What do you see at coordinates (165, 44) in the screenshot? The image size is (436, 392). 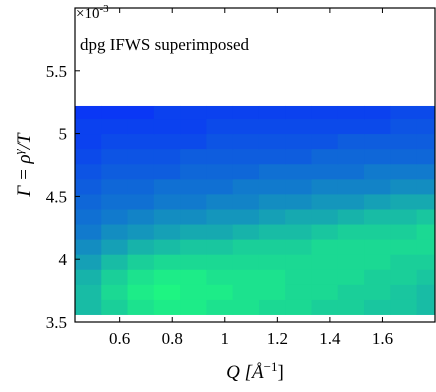 I see `annotation: dpg IFWS superimposed` at bounding box center [165, 44].